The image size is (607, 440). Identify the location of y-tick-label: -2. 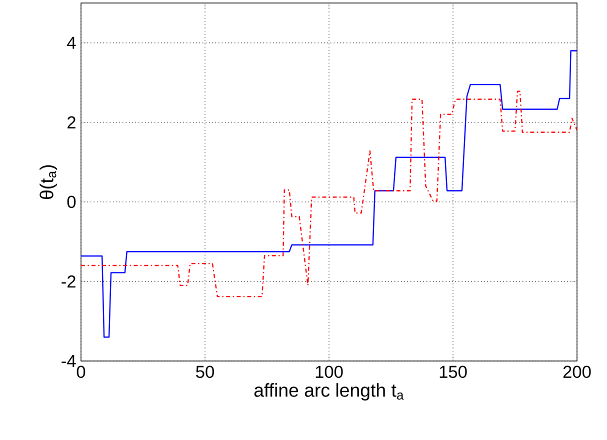
(69, 281).